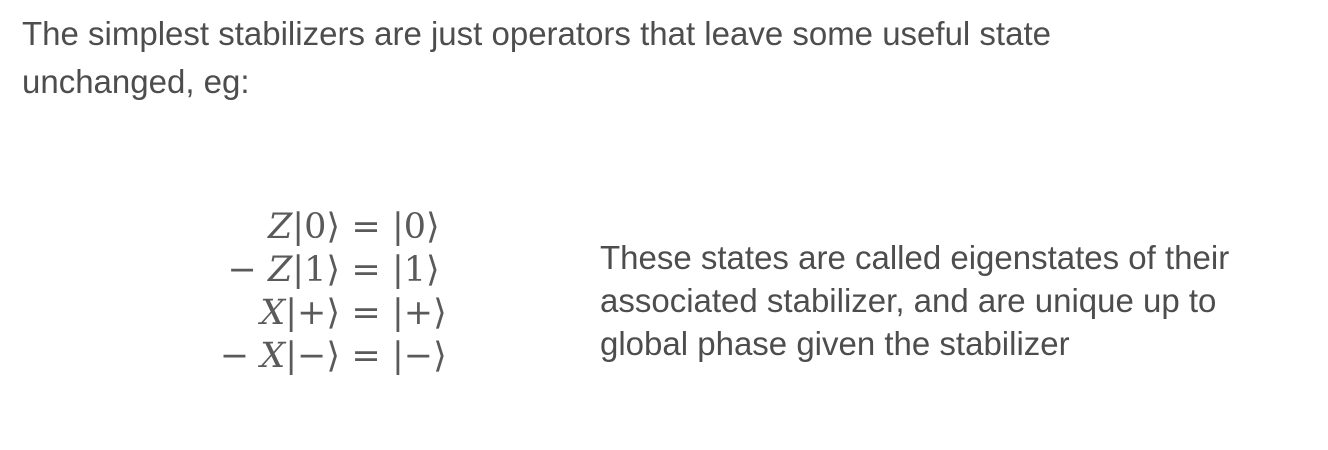 The height and width of the screenshot is (450, 1328). What do you see at coordinates (419, 313) in the screenshot?
I see `equation-rhs: |+⟩` at bounding box center [419, 313].